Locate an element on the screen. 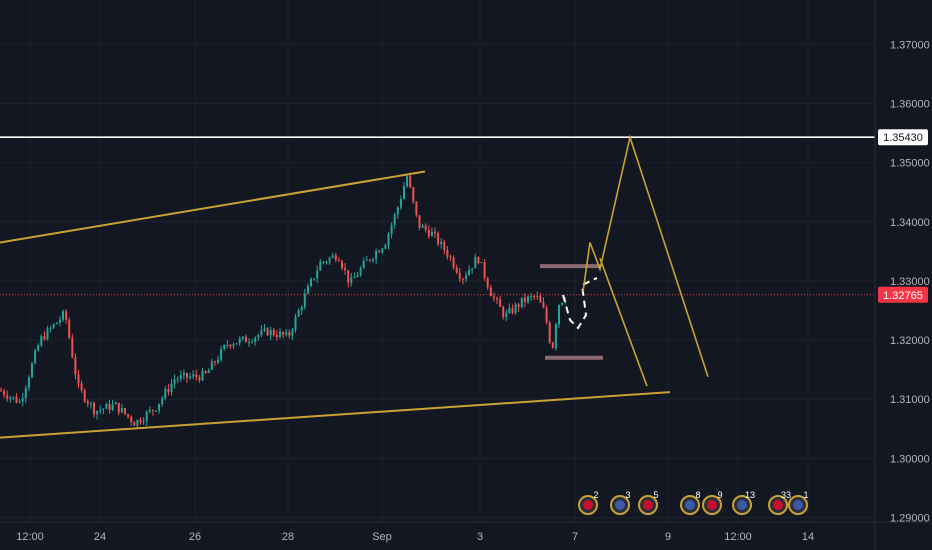 The height and width of the screenshot is (550, 932). event-count-label: 5 is located at coordinates (655, 495).